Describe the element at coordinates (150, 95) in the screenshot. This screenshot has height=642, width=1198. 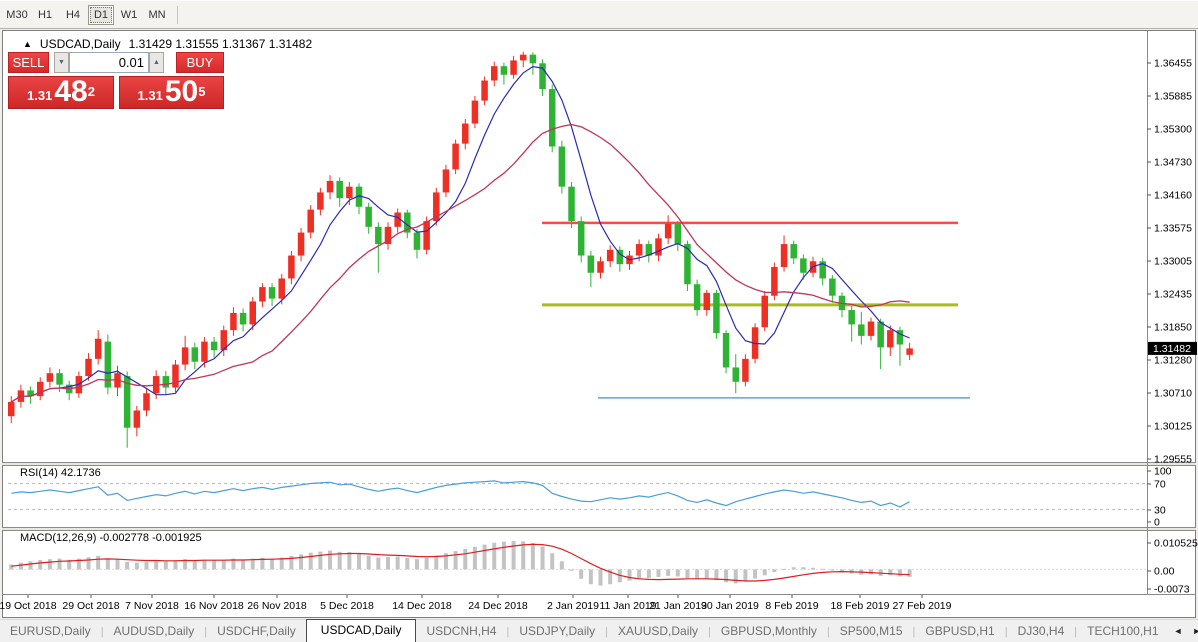
I see `buy-price-prefix: 1.31` at that location.